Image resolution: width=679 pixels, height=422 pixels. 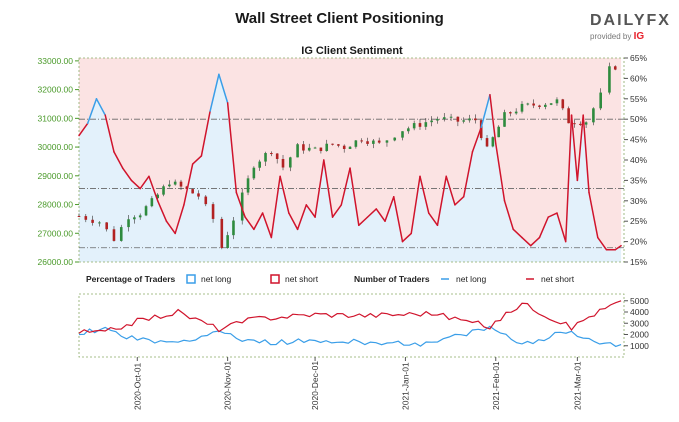 I want to click on count-tick-label: 5000, so click(x=639, y=301).